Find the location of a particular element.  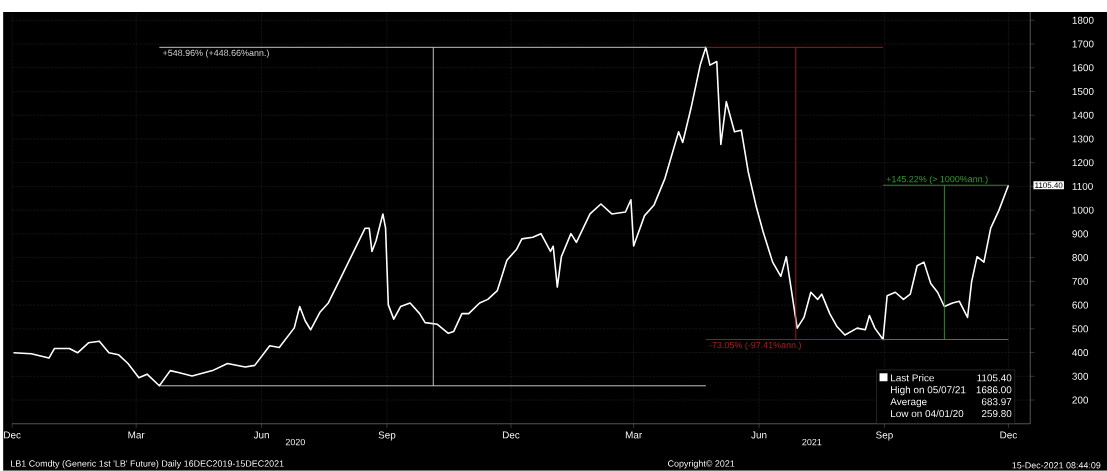

y-tick-label: 1200 is located at coordinates (1083, 163).